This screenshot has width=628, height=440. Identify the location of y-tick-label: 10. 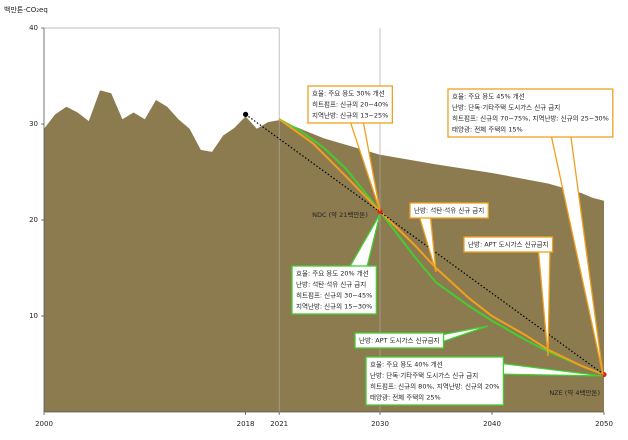
(33, 316).